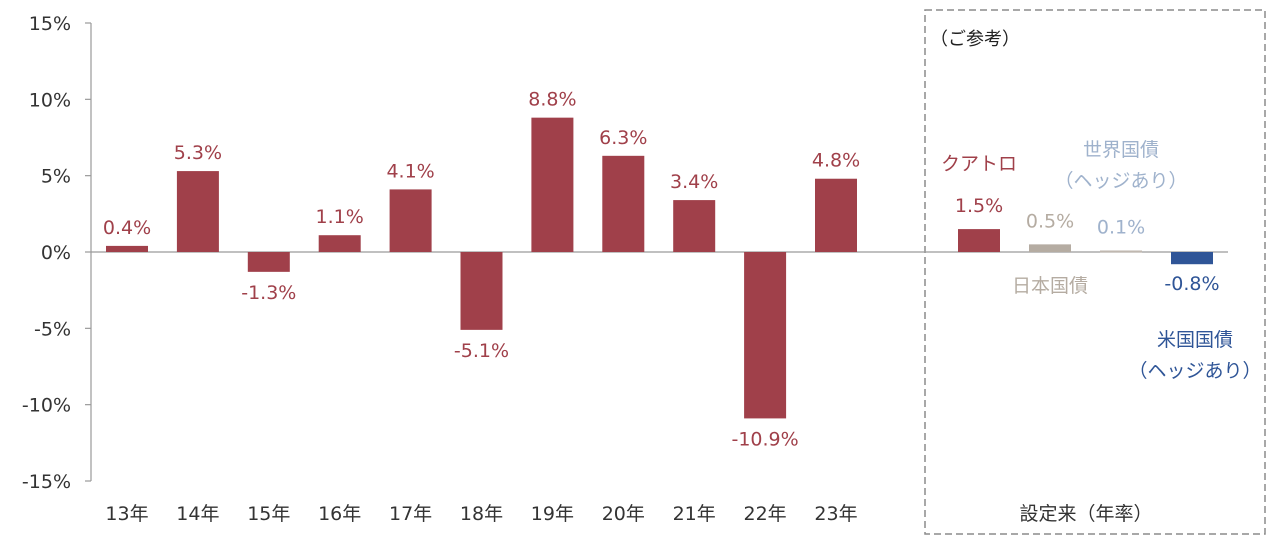  What do you see at coordinates (979, 164) in the screenshot?
I see `reference-name-label: クアトロ` at bounding box center [979, 164].